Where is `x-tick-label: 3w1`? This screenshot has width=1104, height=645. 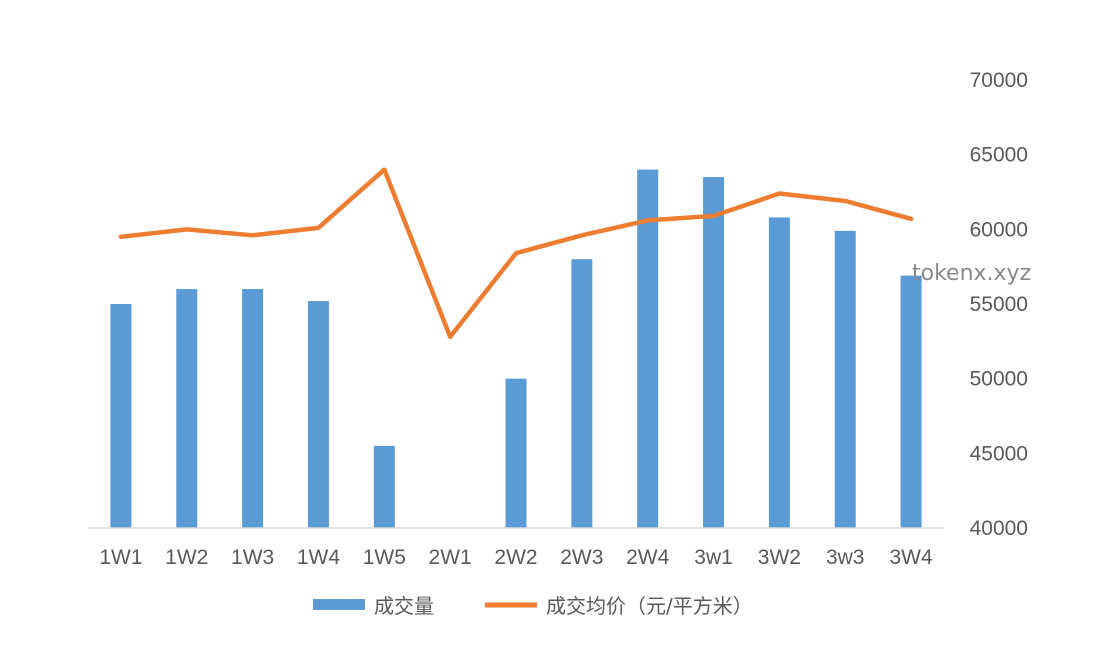
x-tick-label: 3w1 is located at coordinates (713, 557).